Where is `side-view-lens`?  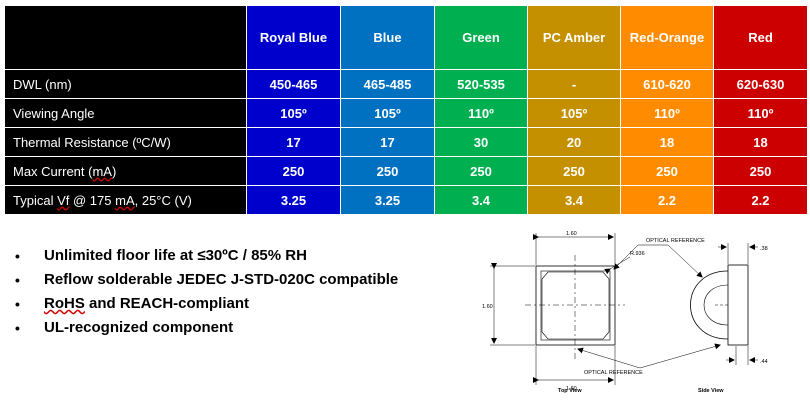 side-view-lens is located at coordinates (709, 305).